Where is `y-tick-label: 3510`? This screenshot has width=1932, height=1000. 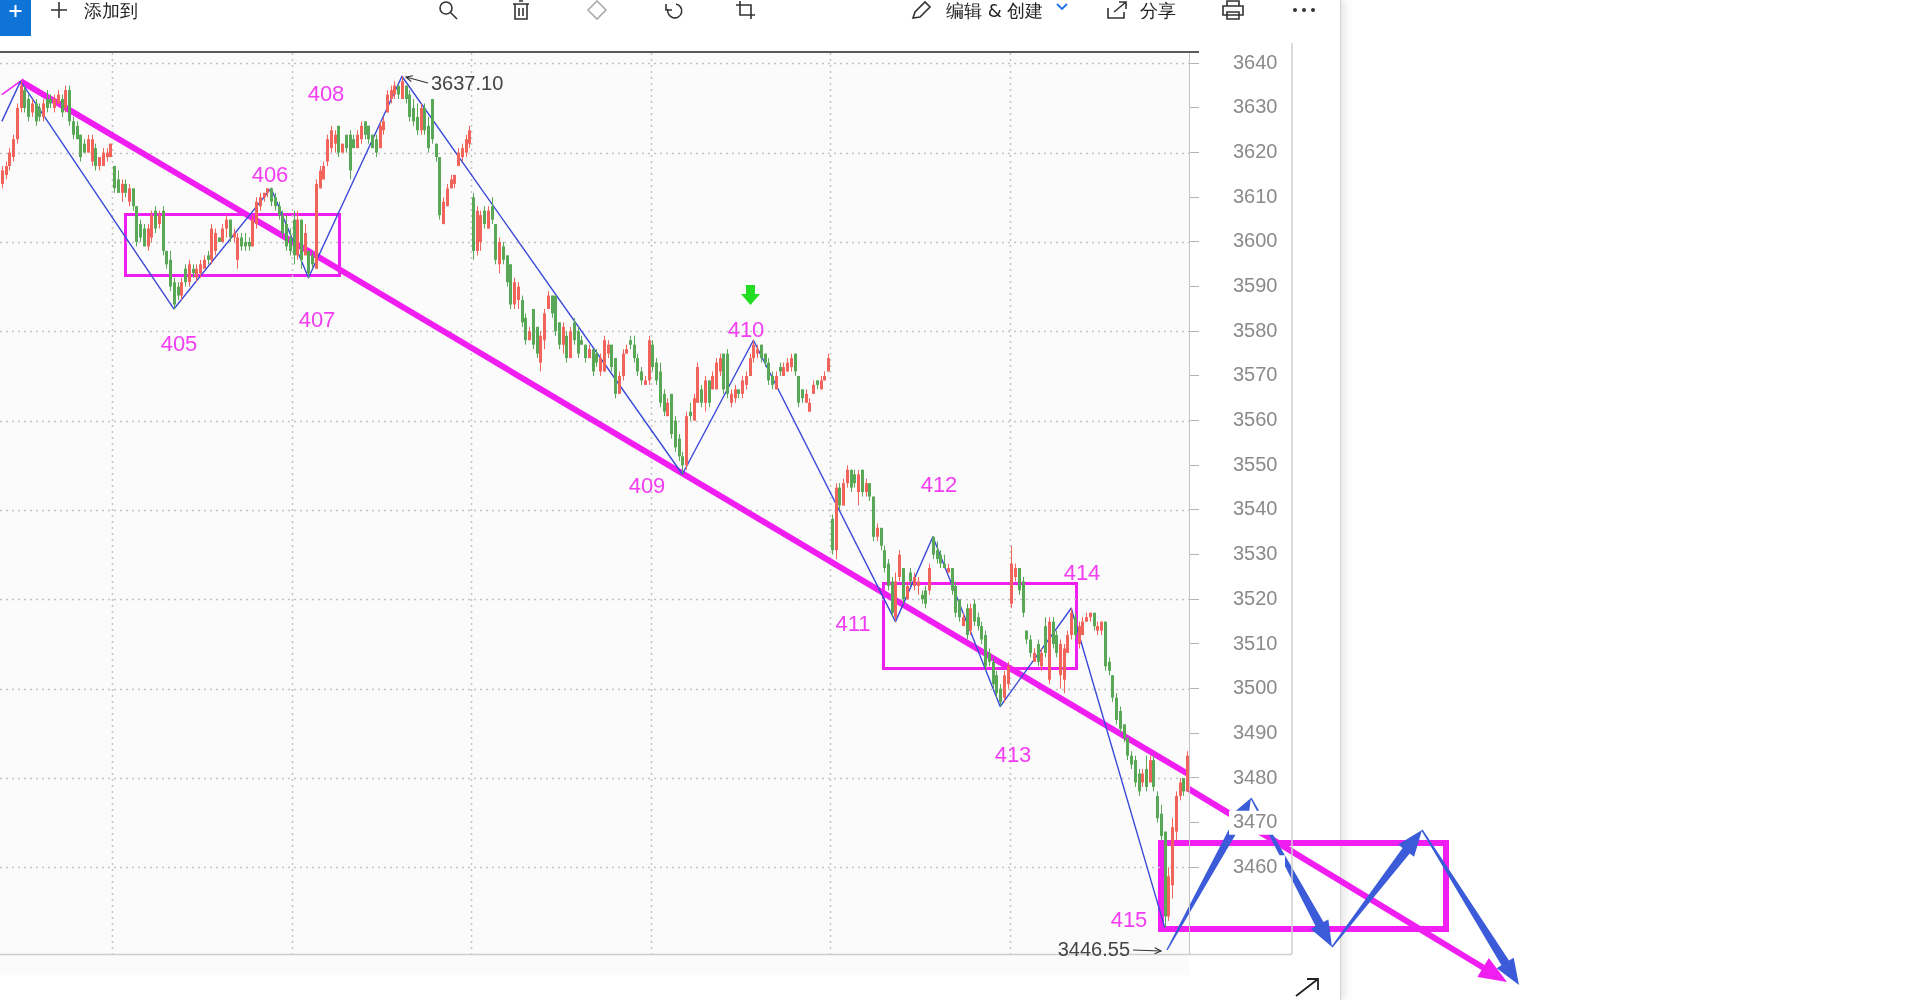
y-tick-label: 3510 is located at coordinates (1255, 642).